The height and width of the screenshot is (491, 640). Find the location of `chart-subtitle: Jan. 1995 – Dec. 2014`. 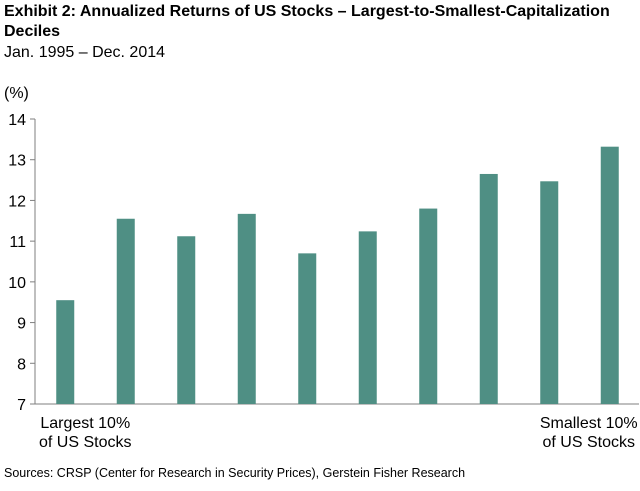

chart-subtitle: Jan. 1995 – Dec. 2014 is located at coordinates (85, 52).